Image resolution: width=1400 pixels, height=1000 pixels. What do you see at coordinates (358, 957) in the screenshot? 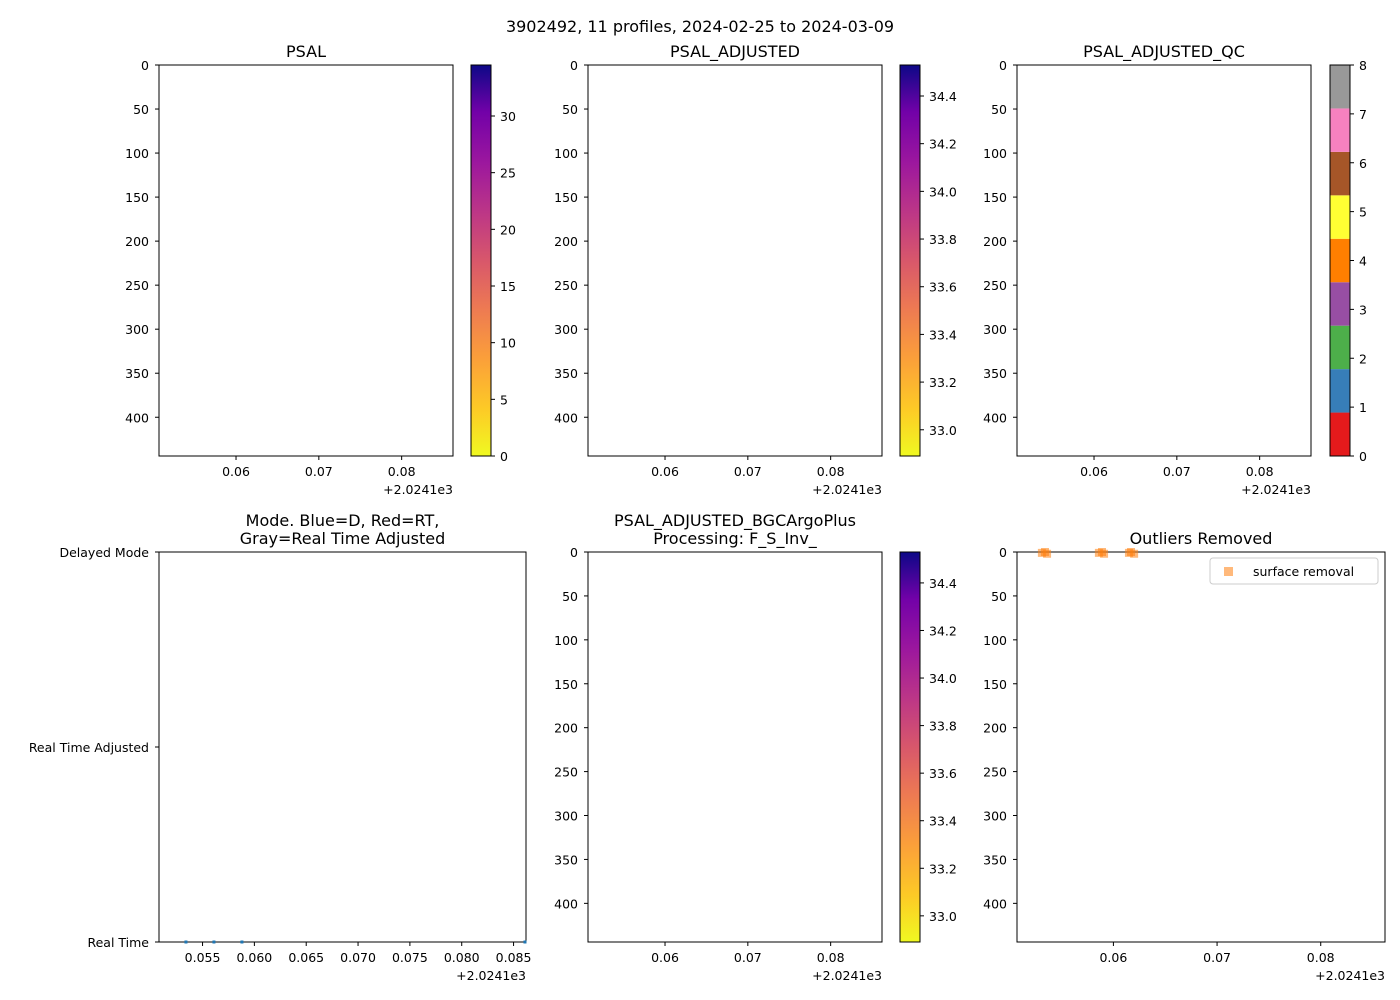
I see `x-tick-label: 0.070` at bounding box center [358, 957].